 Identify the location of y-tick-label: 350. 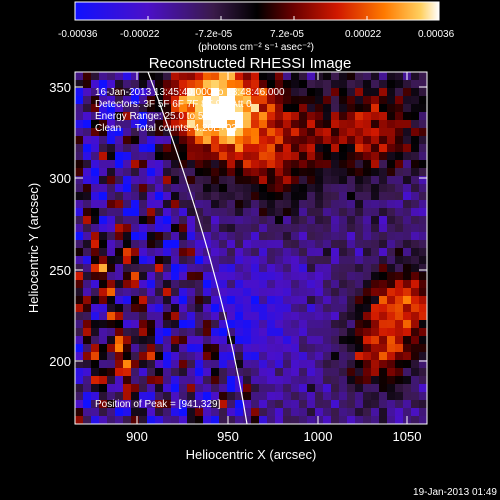
(60, 87).